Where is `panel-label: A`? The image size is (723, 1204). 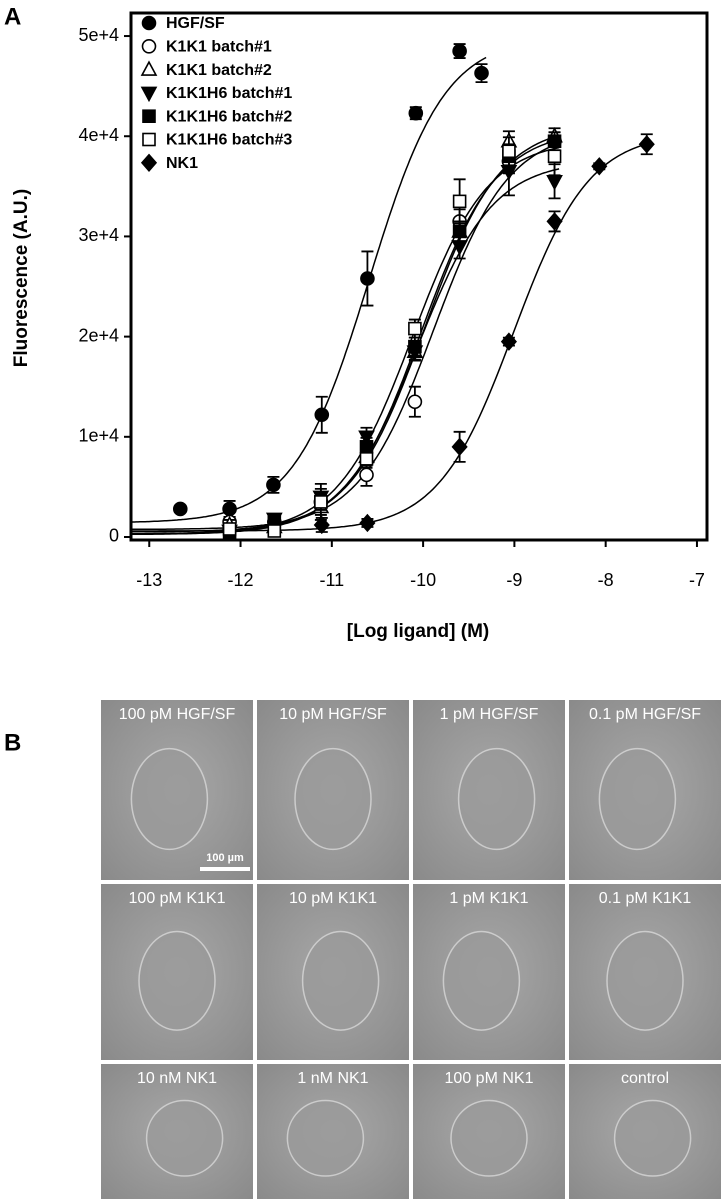
panel-label: A is located at coordinates (12, 16).